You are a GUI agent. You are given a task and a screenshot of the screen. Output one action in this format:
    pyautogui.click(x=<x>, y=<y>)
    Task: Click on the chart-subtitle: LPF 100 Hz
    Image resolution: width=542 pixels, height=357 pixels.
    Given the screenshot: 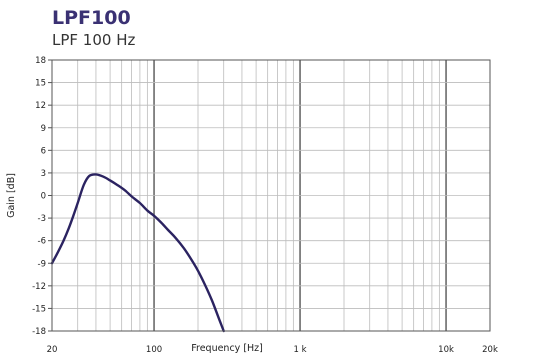 What is the action you would take?
    pyautogui.click(x=93, y=40)
    